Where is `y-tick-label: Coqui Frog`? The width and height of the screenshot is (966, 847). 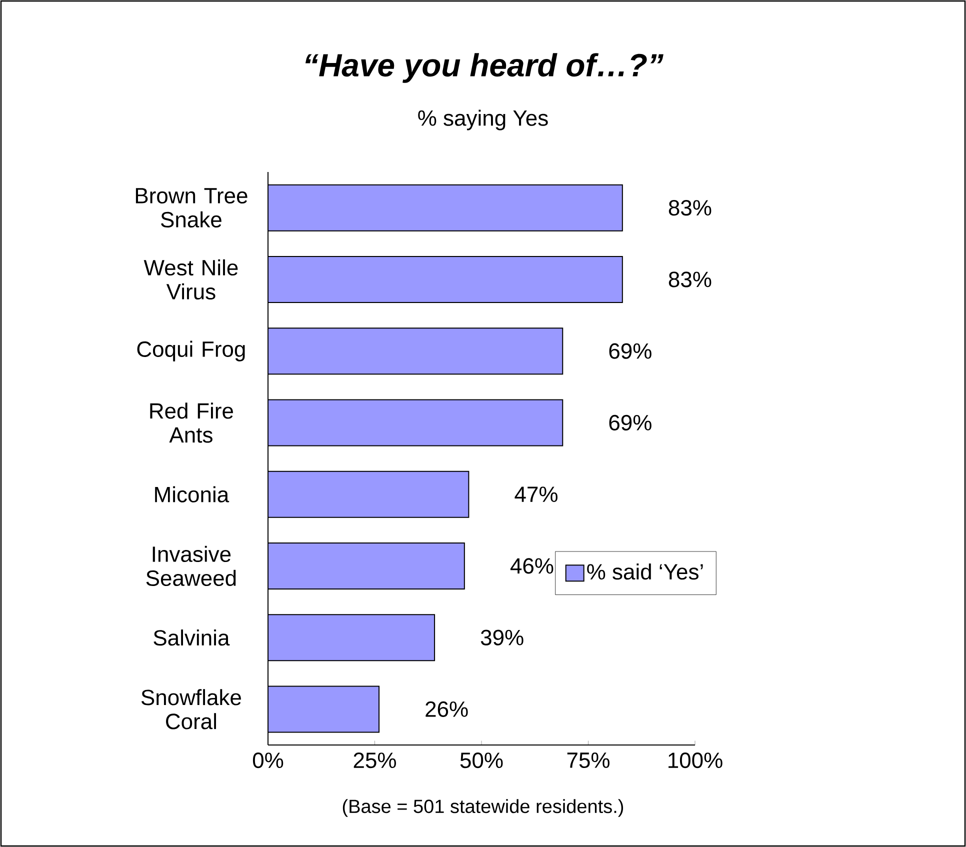
y-tick-label: Coqui Frog is located at coordinates (191, 351).